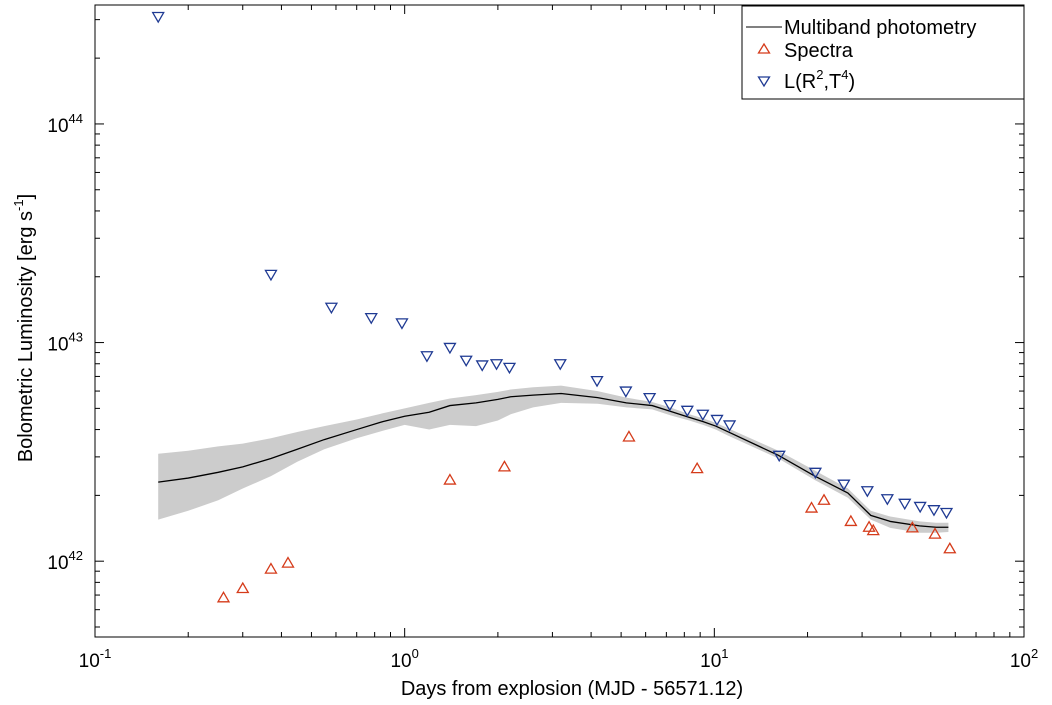 This screenshot has width=1052, height=705. I want to click on legend: Multiband photometry Spectra L(R2,T4), so click(883, 52).